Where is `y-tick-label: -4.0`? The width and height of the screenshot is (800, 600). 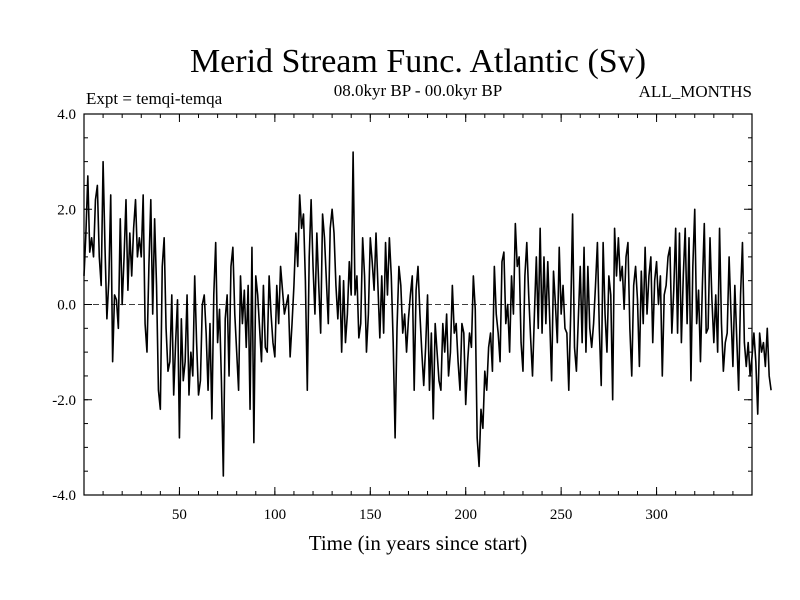 y-tick-label: -4.0 is located at coordinates (64, 496).